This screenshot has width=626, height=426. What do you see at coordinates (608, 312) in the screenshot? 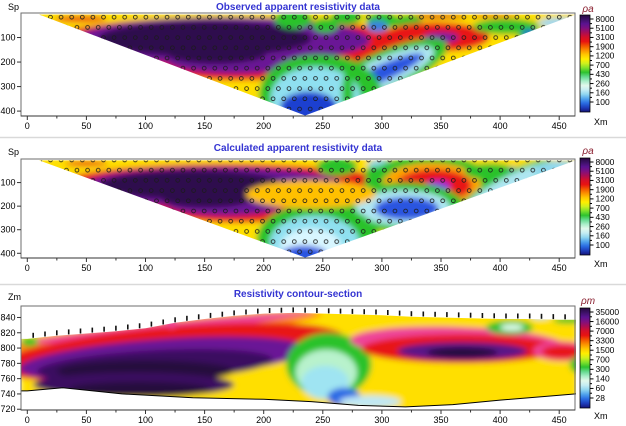
I see `colorbar-value: 35000` at bounding box center [608, 312].